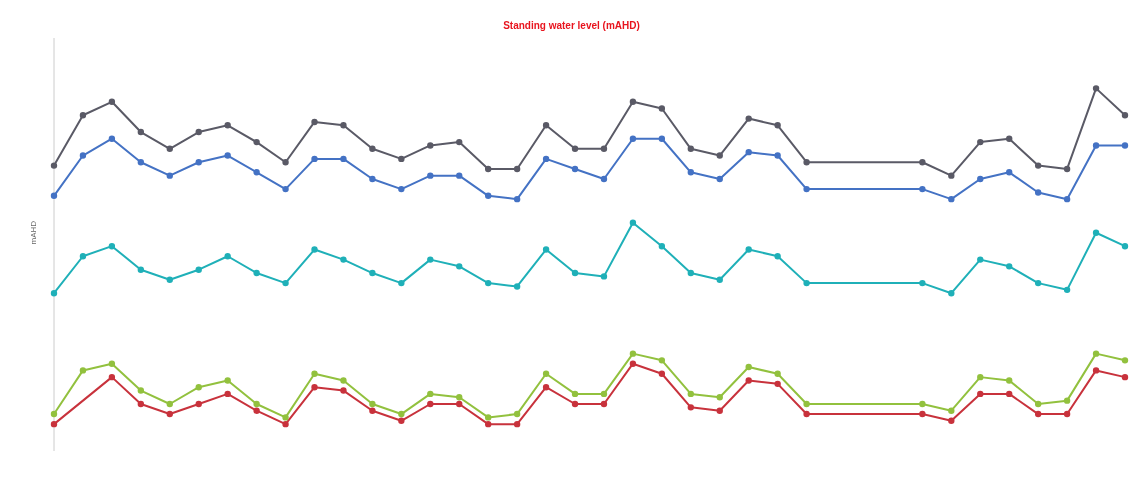 The height and width of the screenshot is (485, 1143). Describe the element at coordinates (33, 232) in the screenshot. I see `y-axis-title: mAHD` at that location.